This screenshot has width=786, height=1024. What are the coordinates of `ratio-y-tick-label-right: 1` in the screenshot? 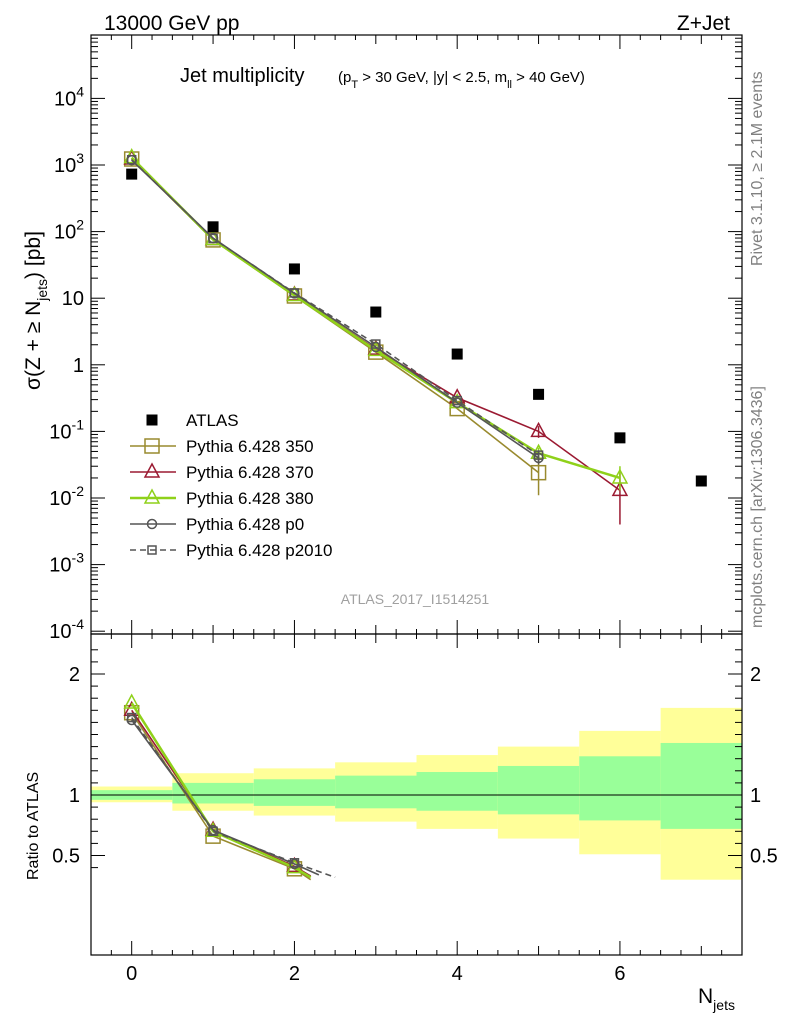 It's located at (755, 796).